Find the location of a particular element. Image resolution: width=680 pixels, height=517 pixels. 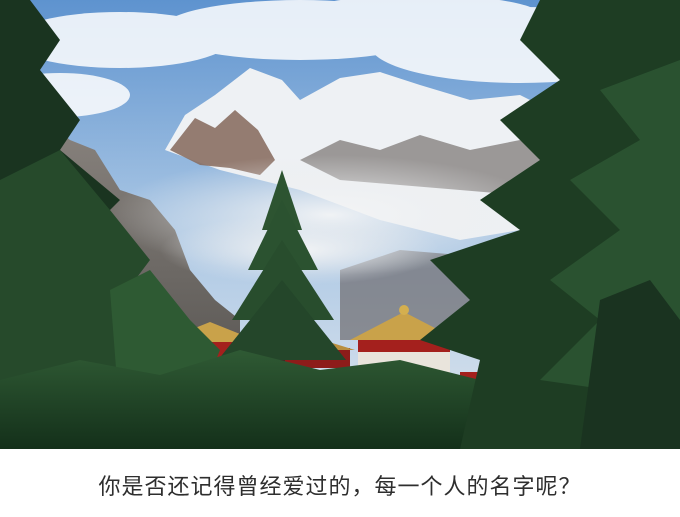

central-pine is located at coordinates (282, 285).